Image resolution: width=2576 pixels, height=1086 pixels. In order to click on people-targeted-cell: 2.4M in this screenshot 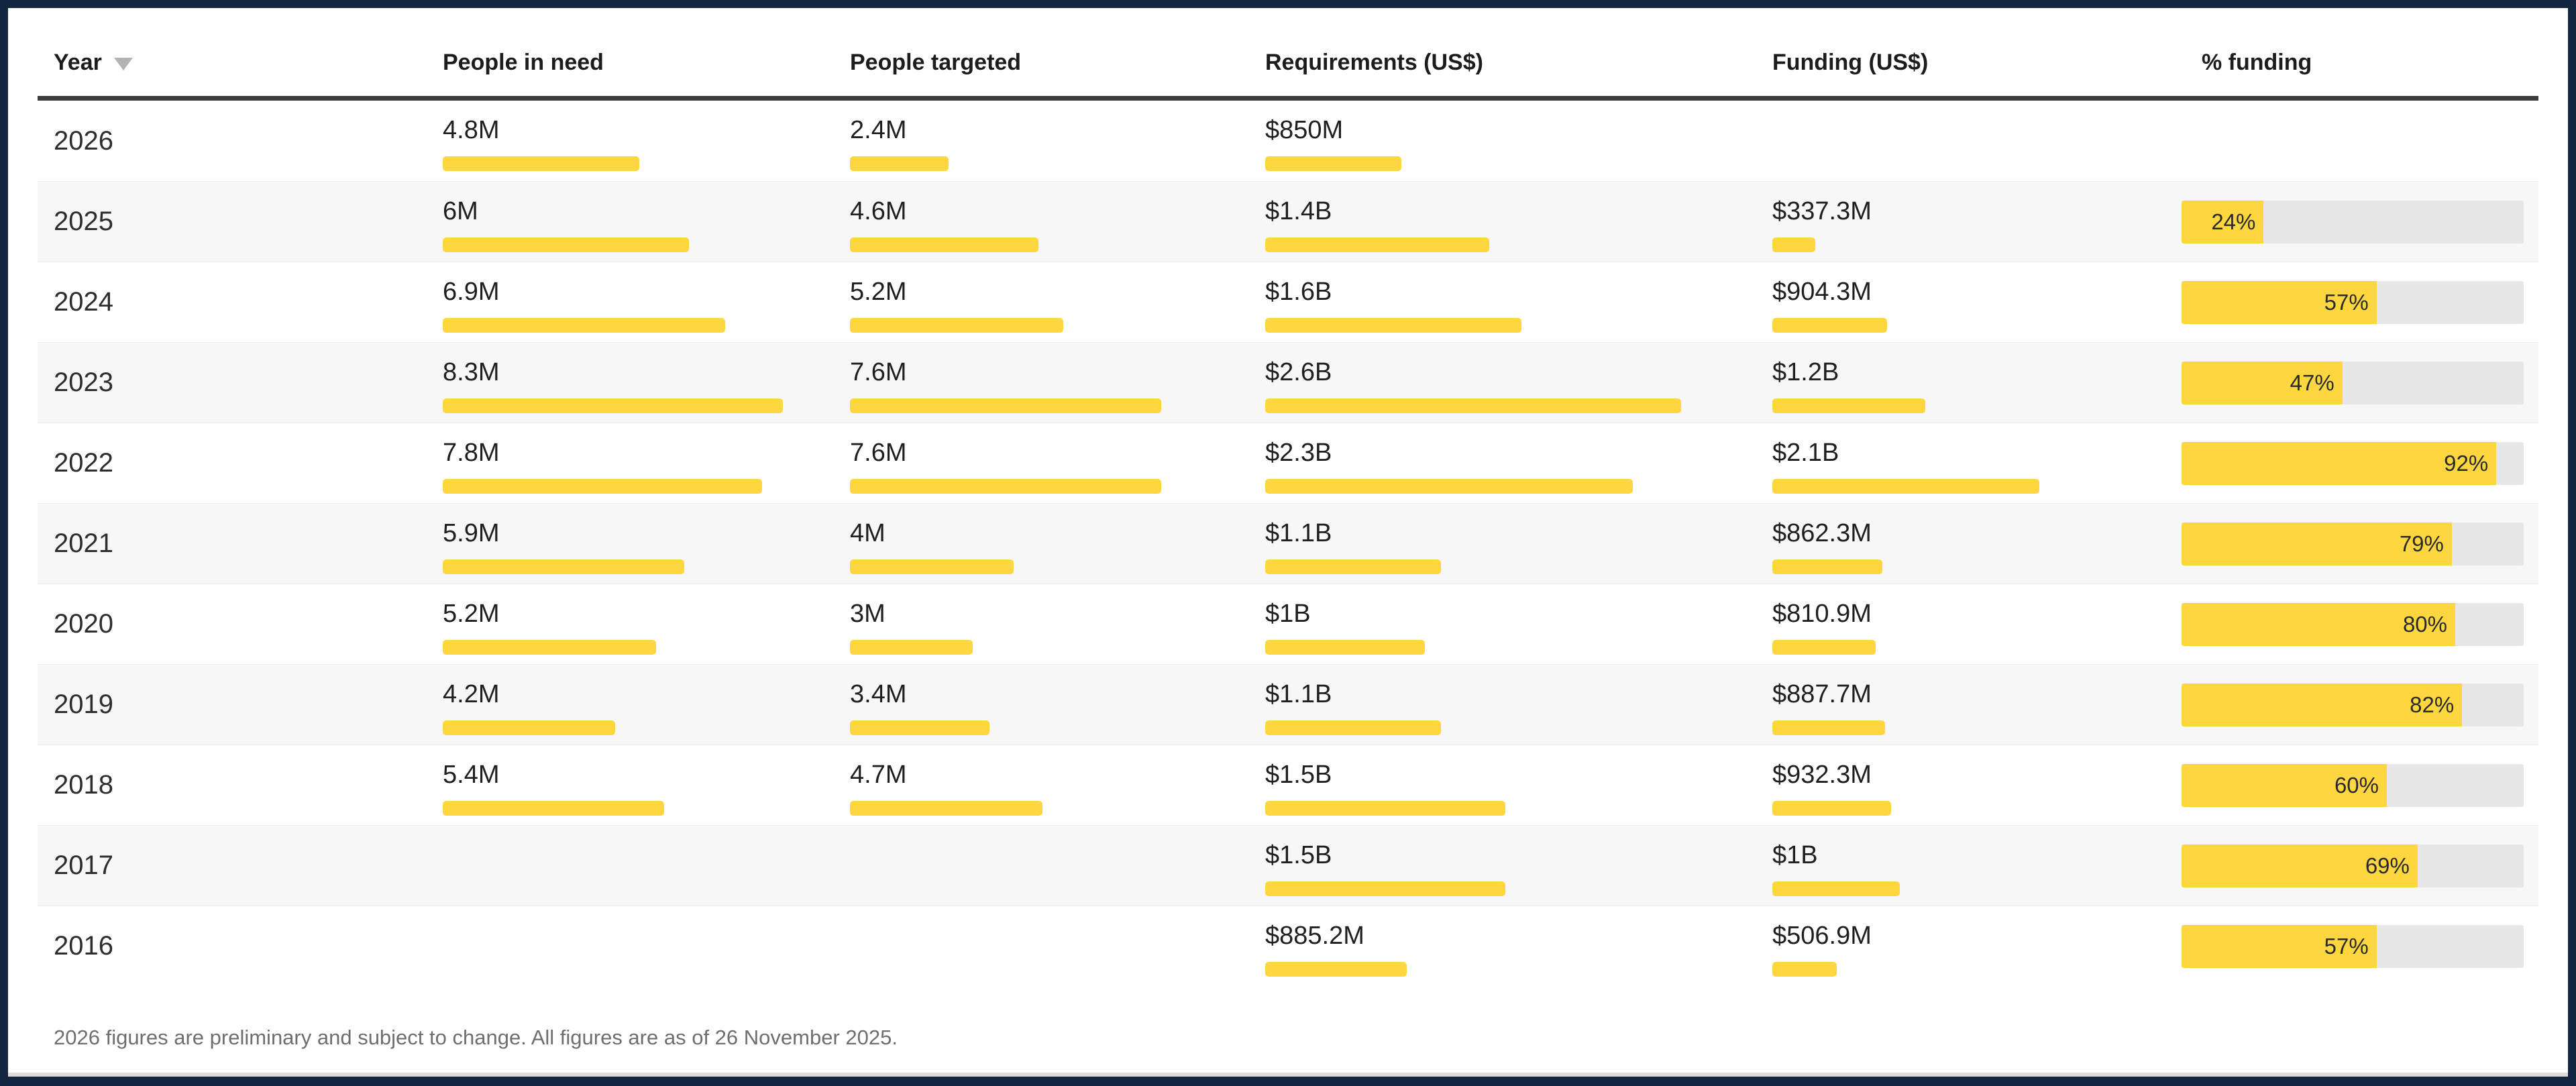, I will do `click(1057, 141)`.